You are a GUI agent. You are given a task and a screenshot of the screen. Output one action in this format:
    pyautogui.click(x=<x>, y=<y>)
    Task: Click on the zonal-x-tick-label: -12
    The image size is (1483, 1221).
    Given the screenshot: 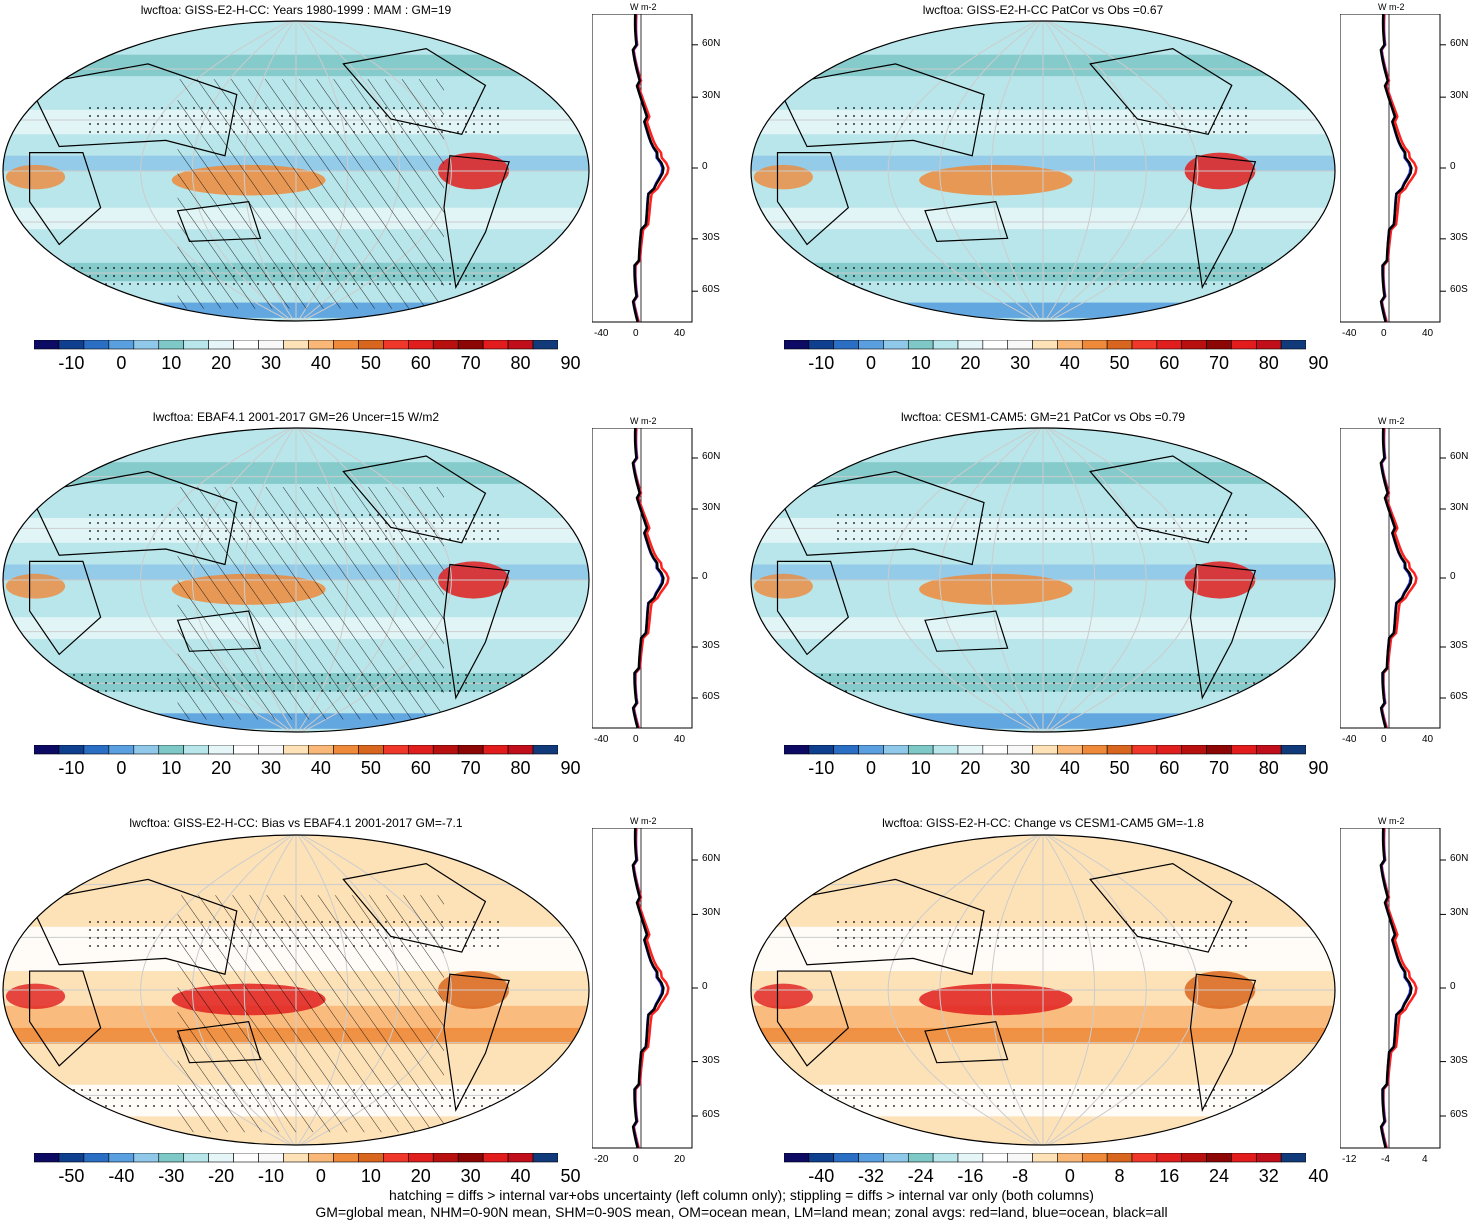 What is the action you would take?
    pyautogui.click(x=1349, y=1159)
    